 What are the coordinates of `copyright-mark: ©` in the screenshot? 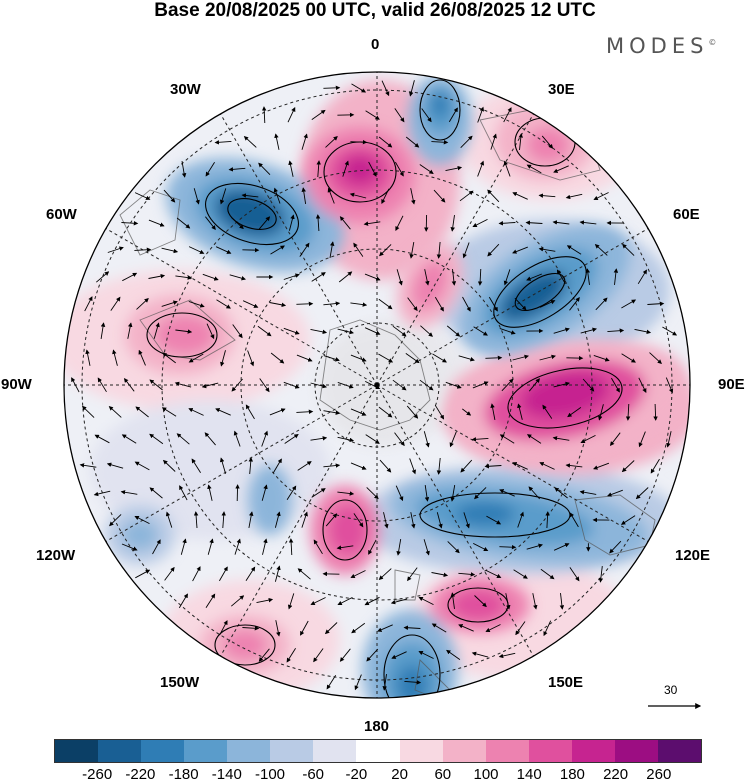 It's located at (712, 42).